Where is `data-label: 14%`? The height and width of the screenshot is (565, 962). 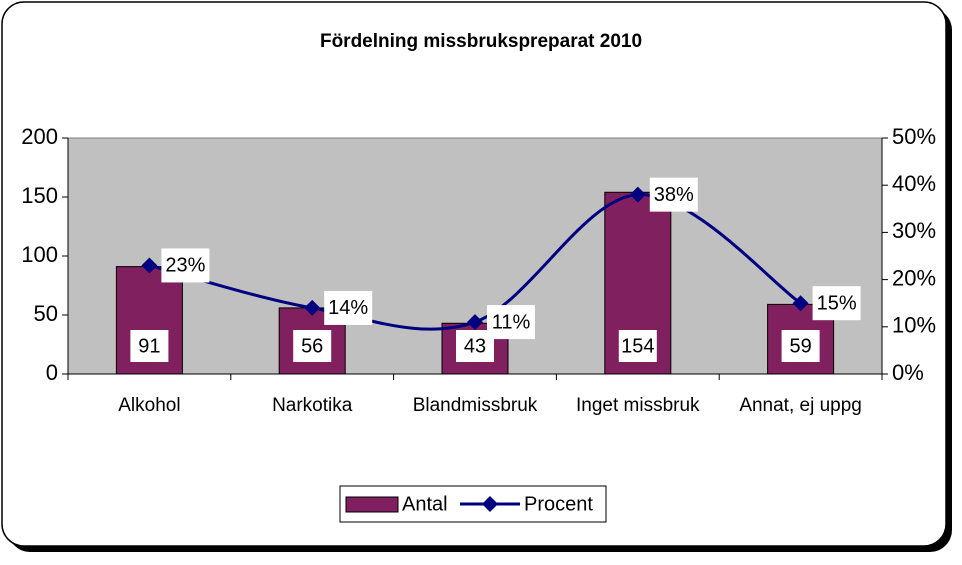
data-label: 14% is located at coordinates (348, 308).